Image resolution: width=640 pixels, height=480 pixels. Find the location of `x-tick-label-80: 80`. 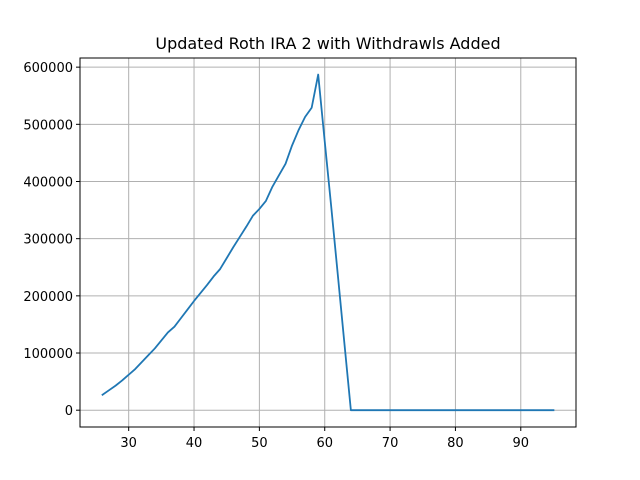

x-tick-label-80: 80 is located at coordinates (455, 443).